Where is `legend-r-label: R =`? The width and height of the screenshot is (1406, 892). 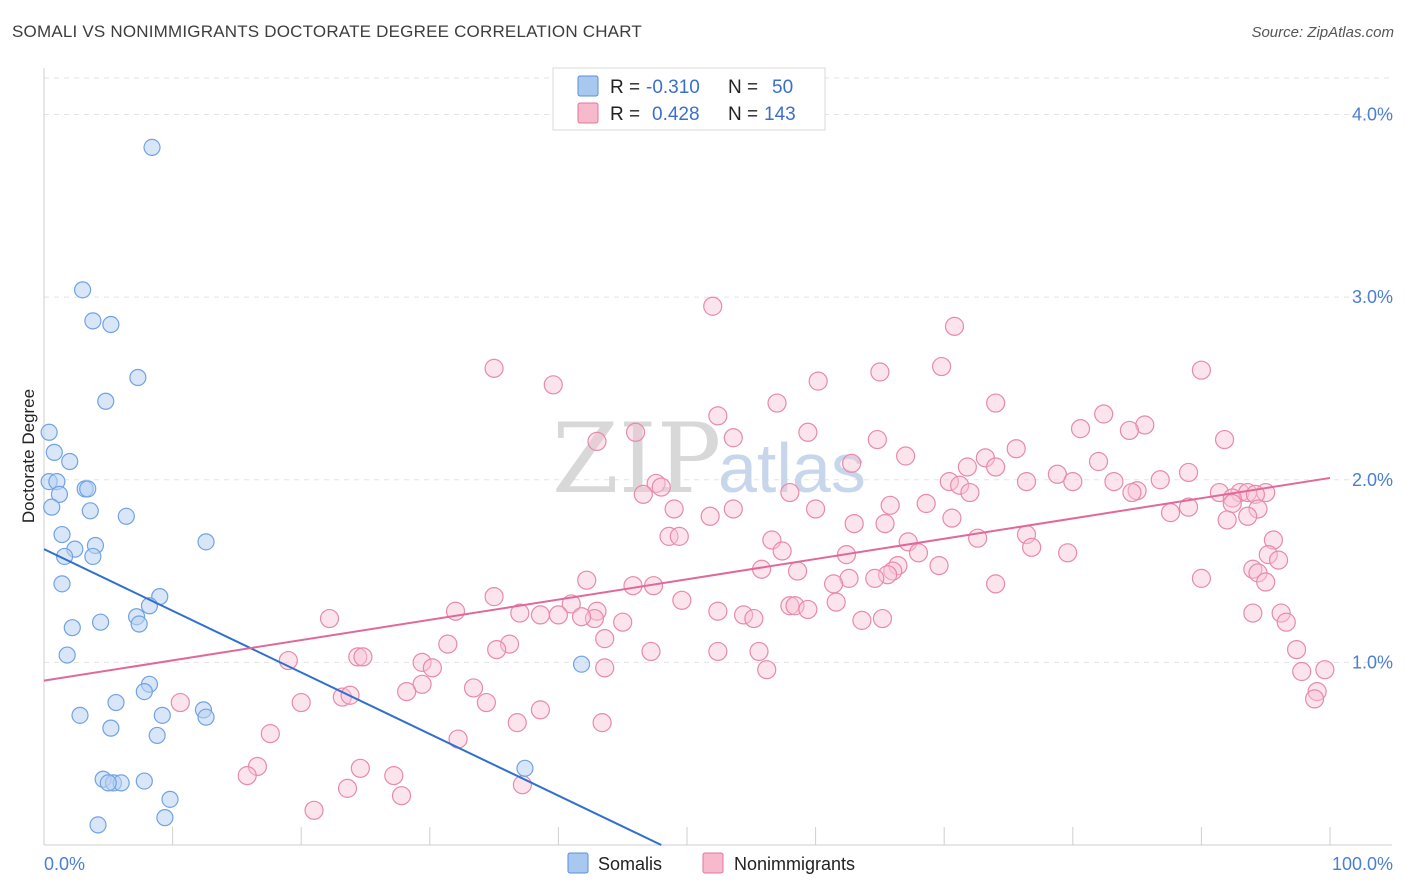
legend-r-label: R = is located at coordinates (625, 114).